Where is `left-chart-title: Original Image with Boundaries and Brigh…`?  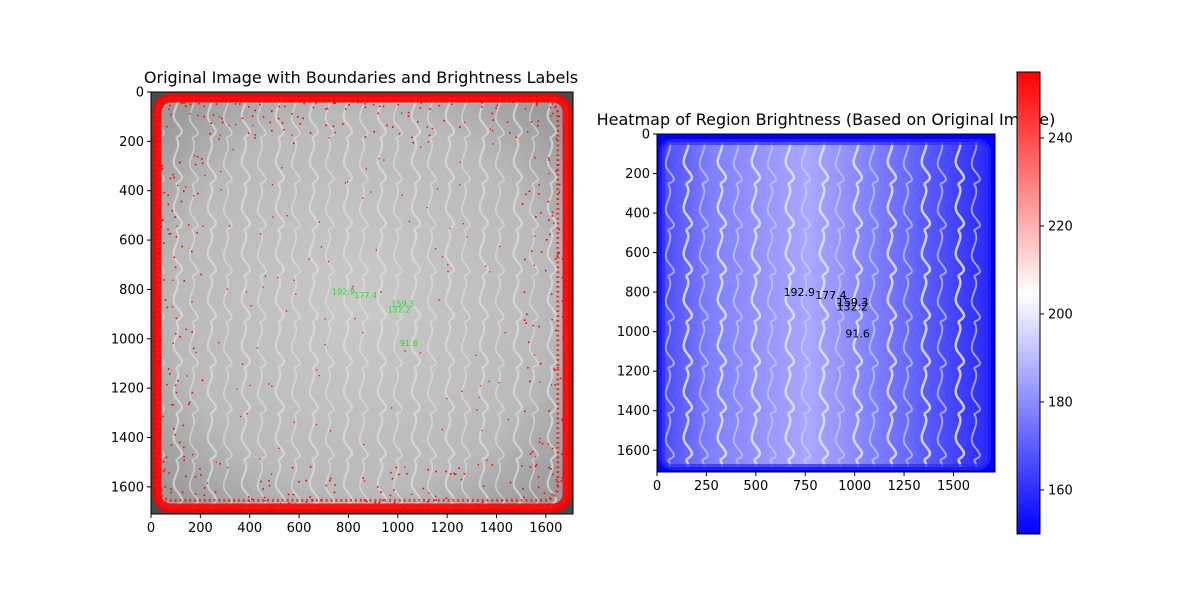 left-chart-title: Original Image with Boundaries and Brigh… is located at coordinates (361, 77).